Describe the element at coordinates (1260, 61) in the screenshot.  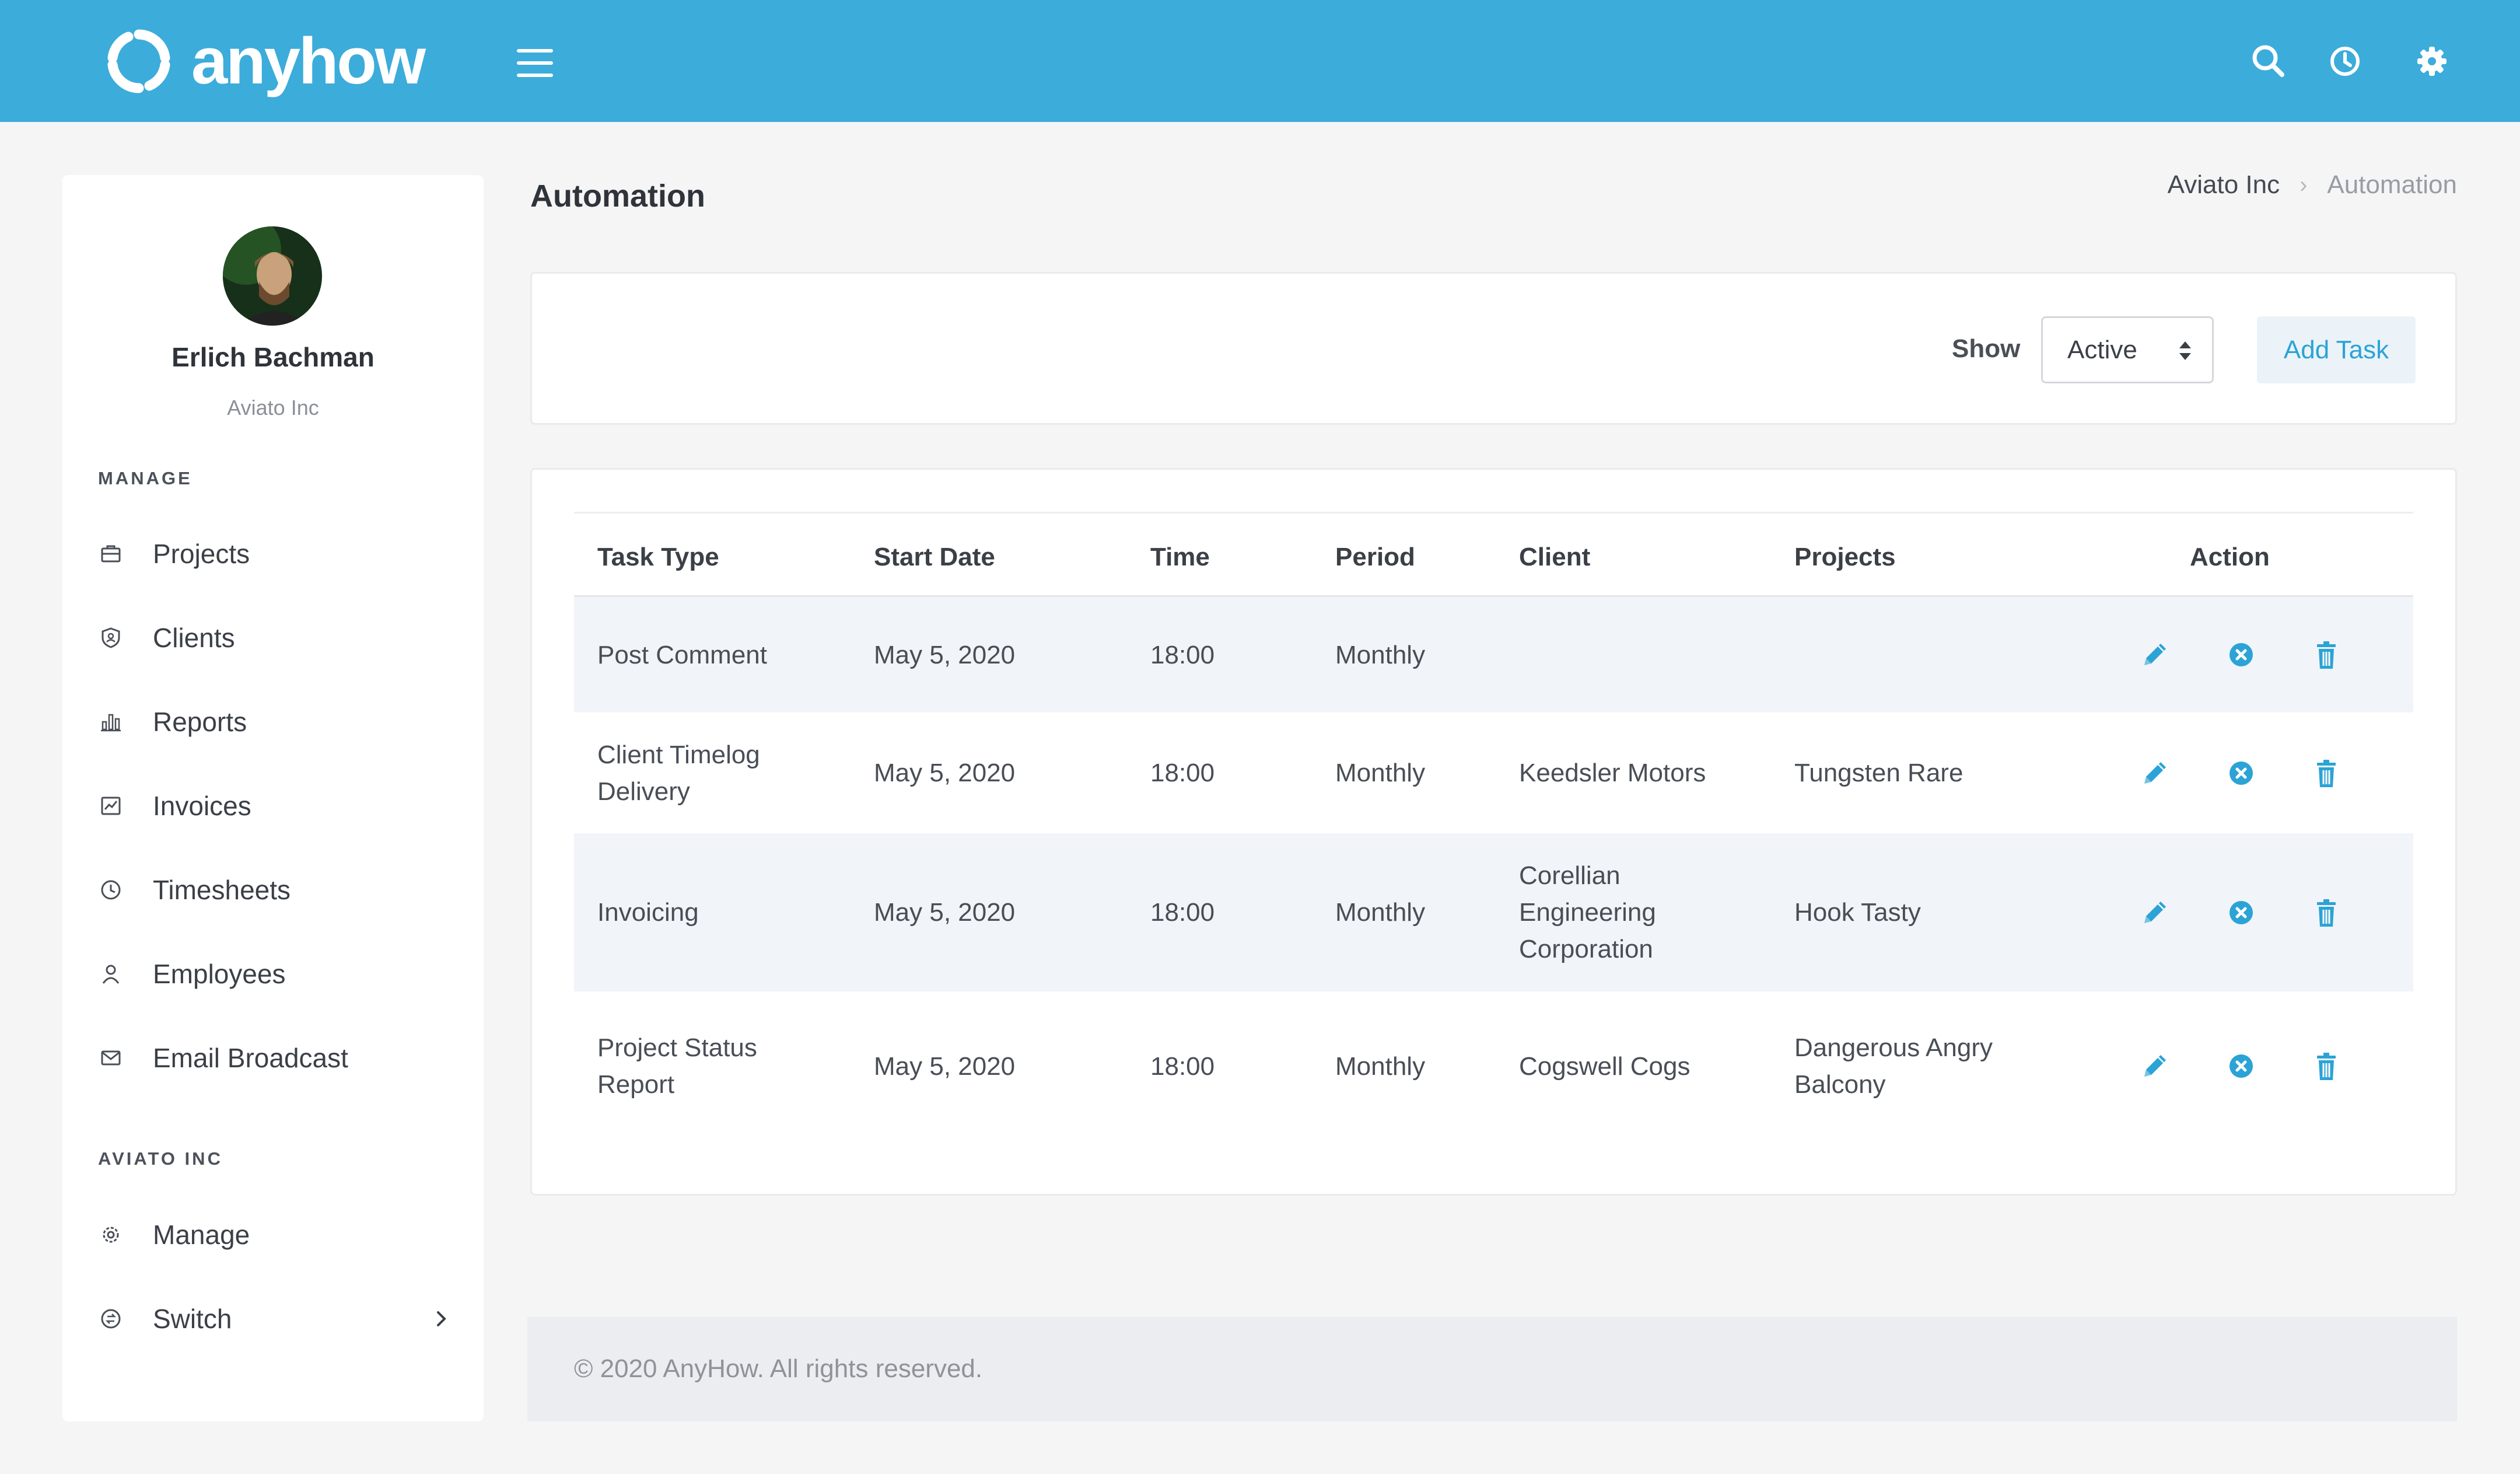
I see `top-bar: anyhow` at that location.